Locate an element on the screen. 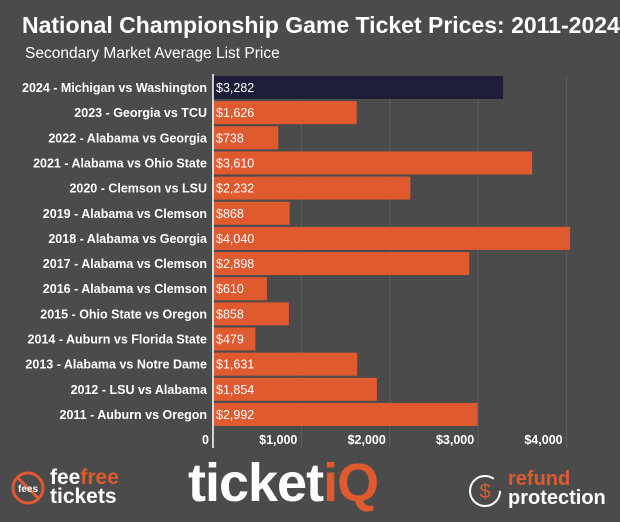  feefree-word3: tickets is located at coordinates (83, 496).